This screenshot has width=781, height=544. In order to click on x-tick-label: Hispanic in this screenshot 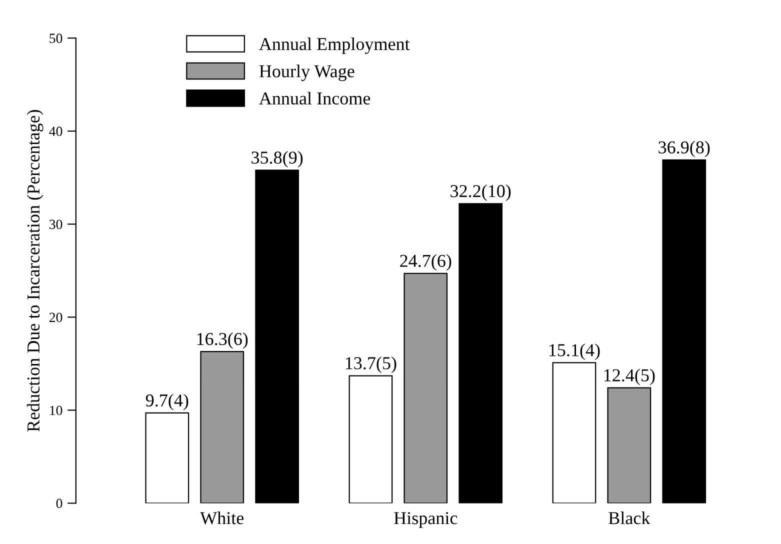, I will do `click(426, 520)`.